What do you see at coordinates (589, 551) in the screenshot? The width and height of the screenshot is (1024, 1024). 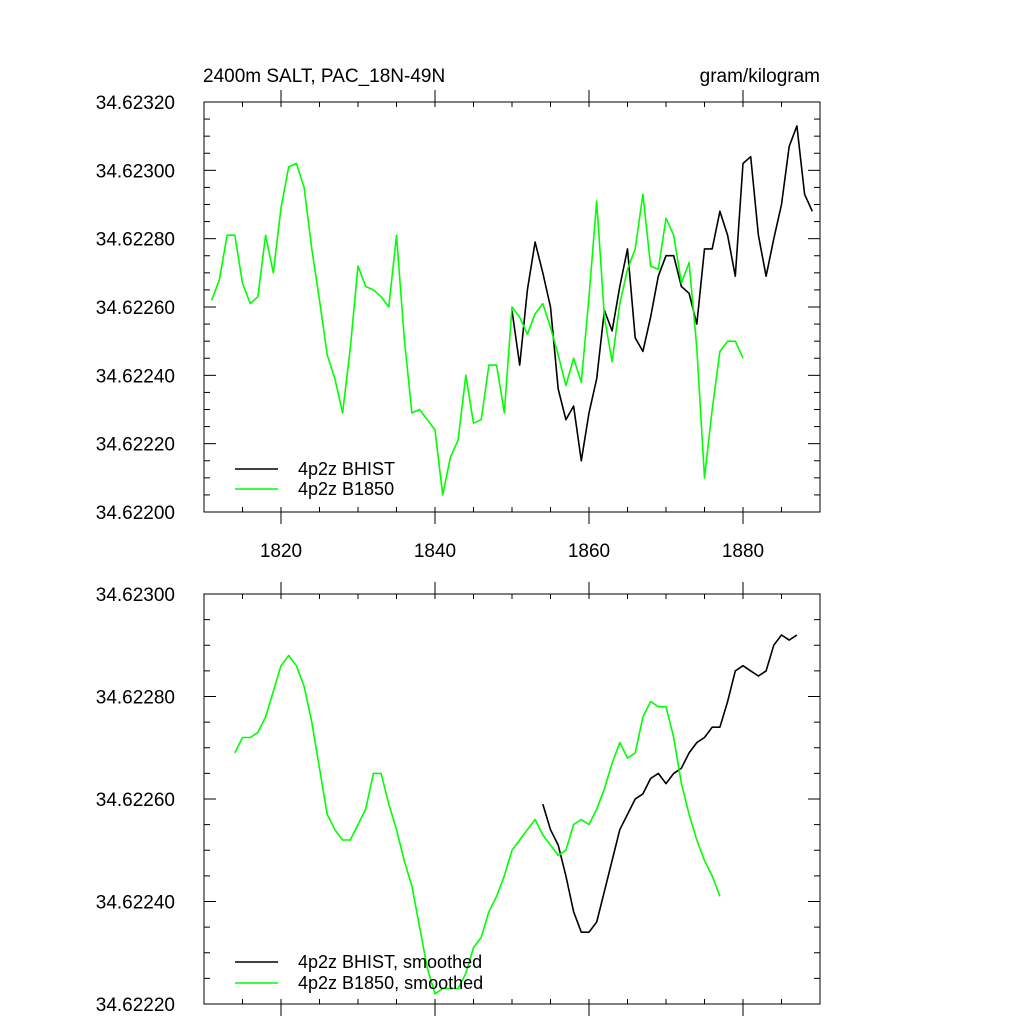 I see `x-tick-label: 1860` at bounding box center [589, 551].